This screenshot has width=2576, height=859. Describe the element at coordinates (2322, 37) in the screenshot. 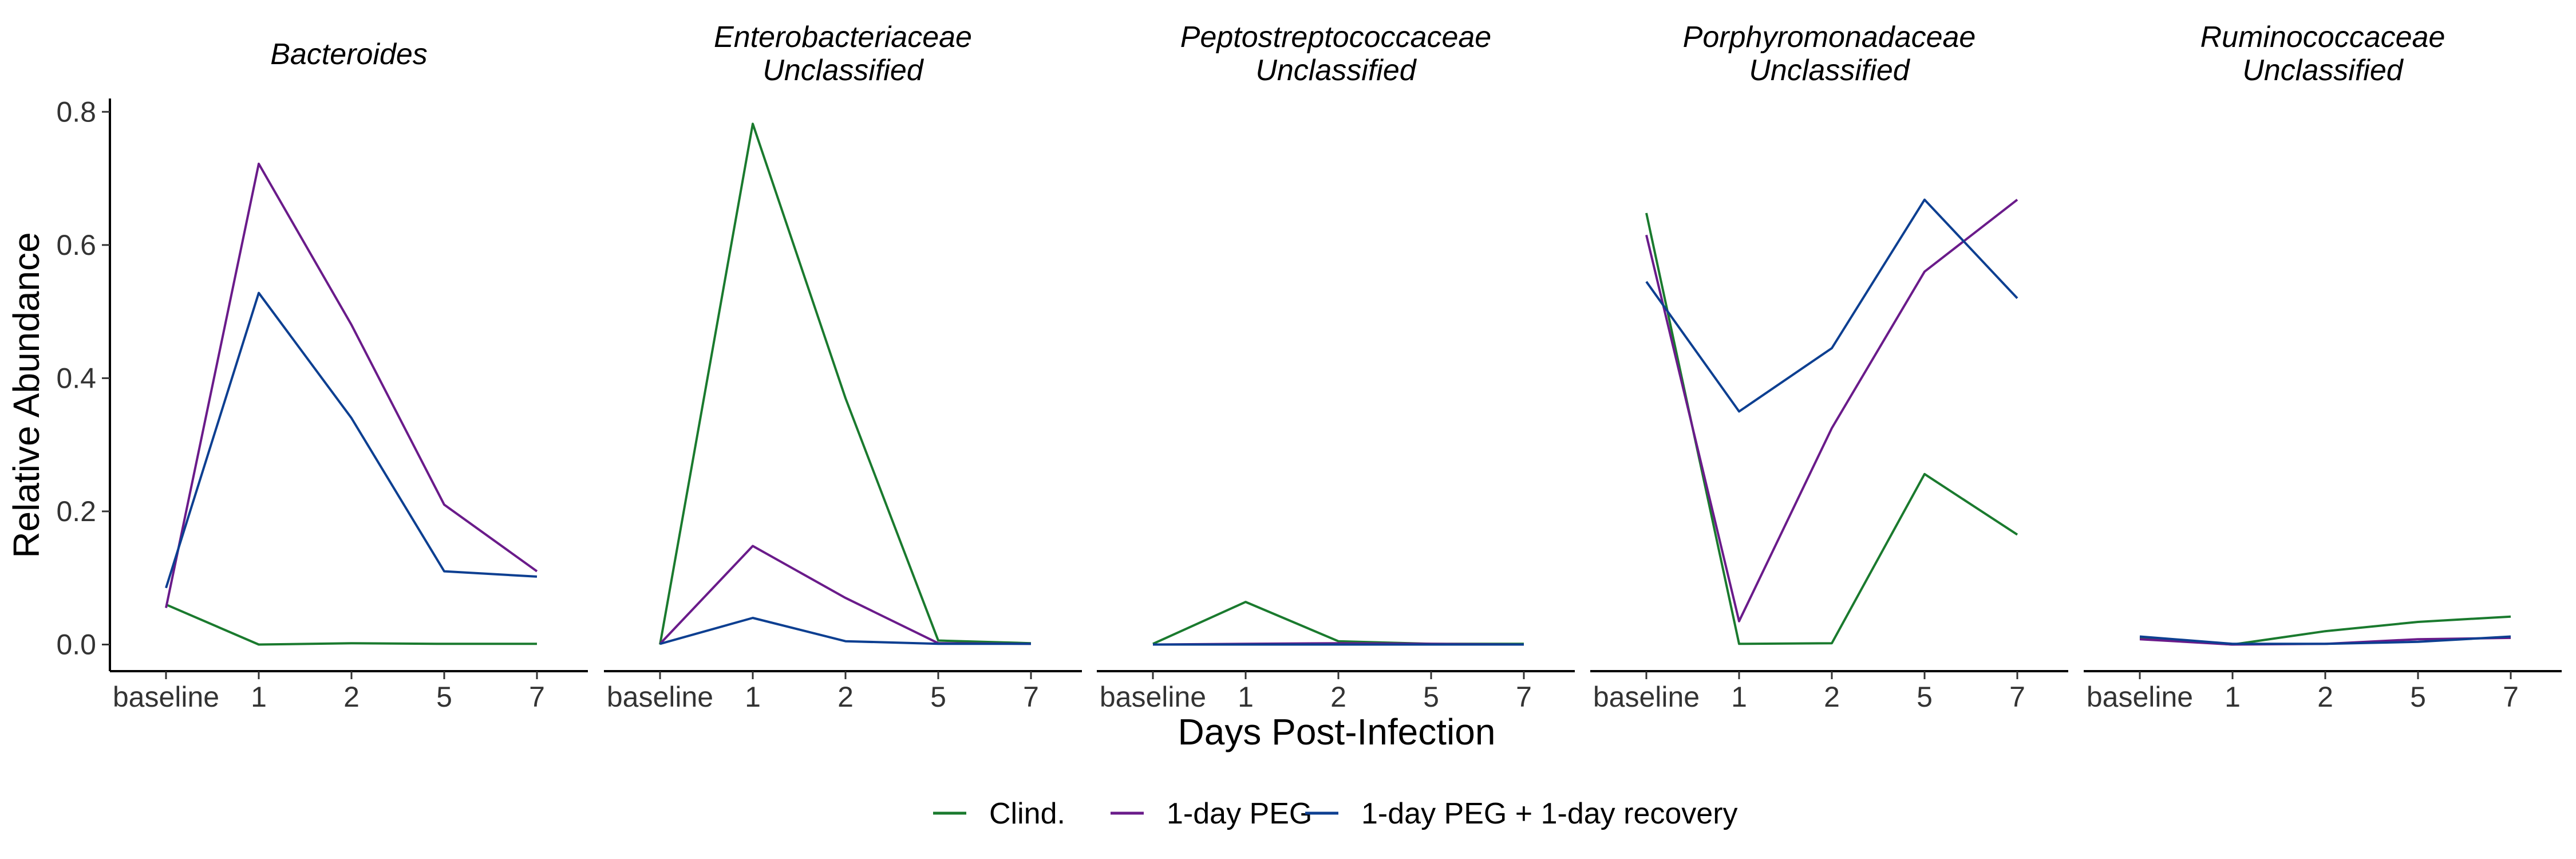

I see `panel-title: Ruminococcaceae` at that location.